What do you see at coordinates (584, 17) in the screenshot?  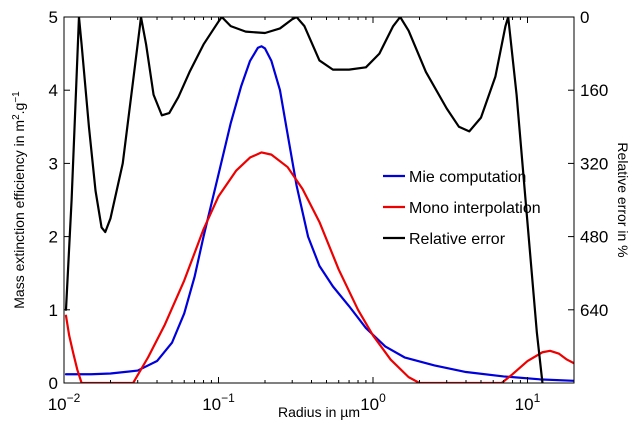 I see `y-right-tick-label: 0` at bounding box center [584, 17].